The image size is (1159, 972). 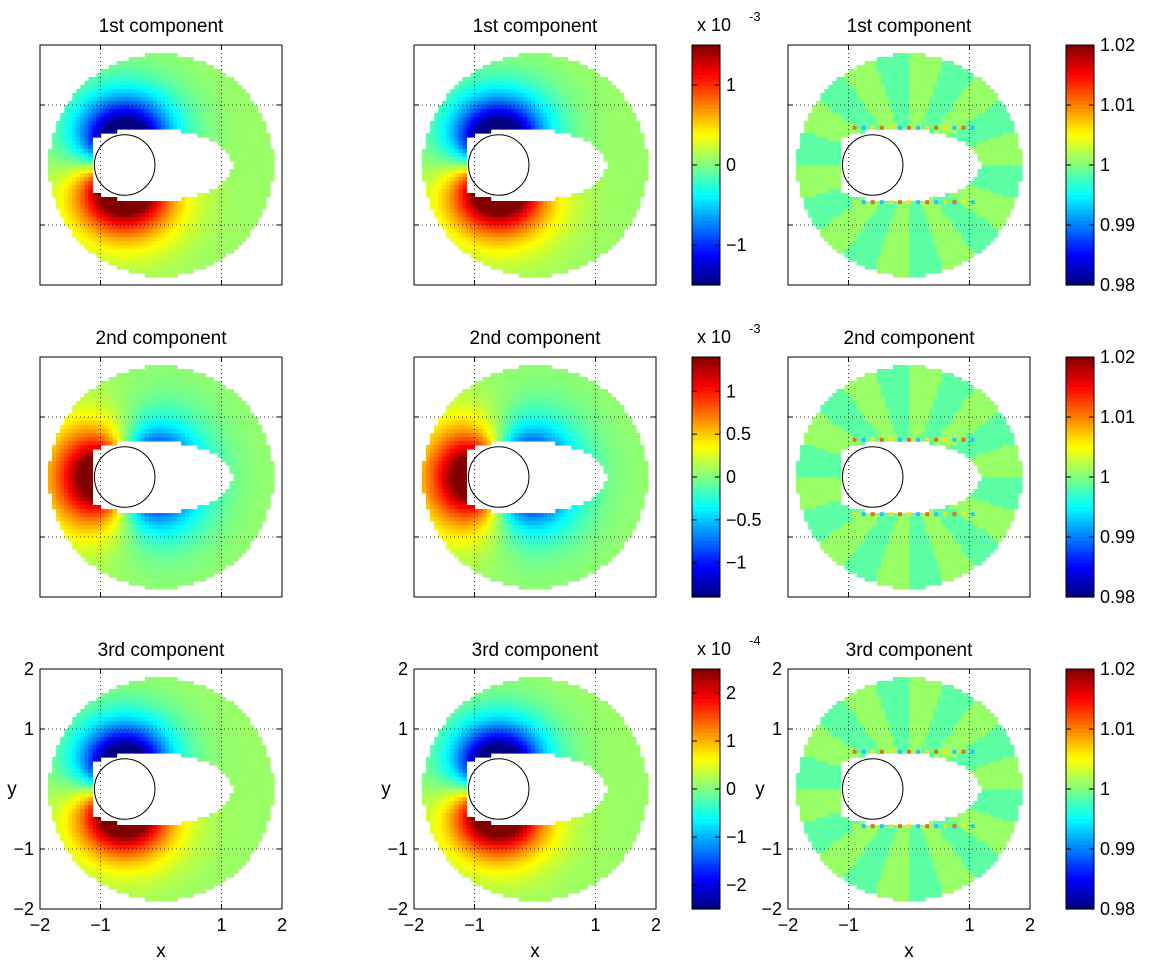 I want to click on panel-7: 3rd component −2 −1 1 2 2 1 −1 −2 x y, so click(x=147, y=801).